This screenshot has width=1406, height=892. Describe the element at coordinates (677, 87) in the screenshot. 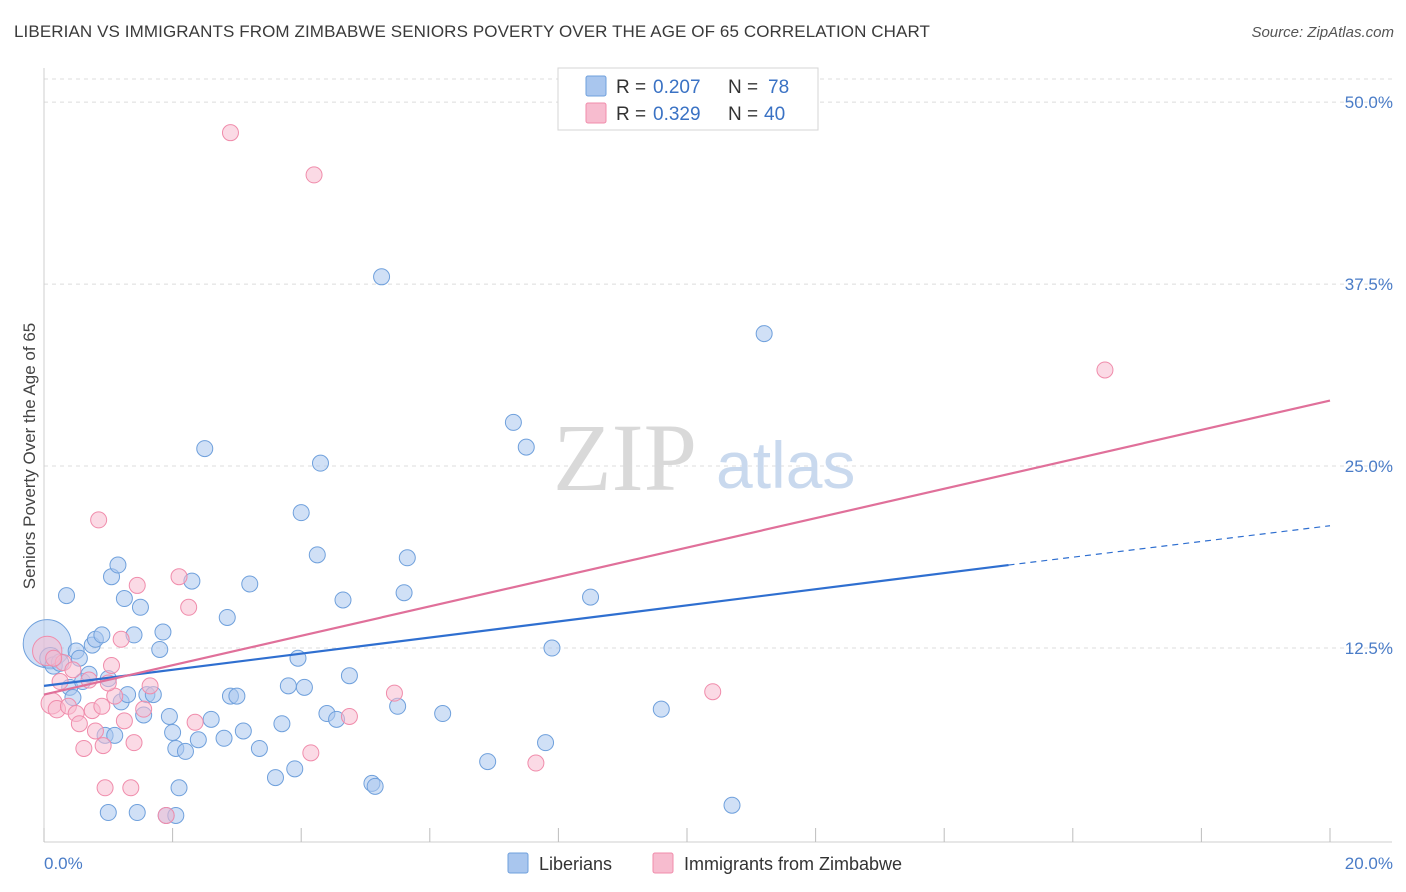

I see `legend-r-value-1: 0.207` at that location.